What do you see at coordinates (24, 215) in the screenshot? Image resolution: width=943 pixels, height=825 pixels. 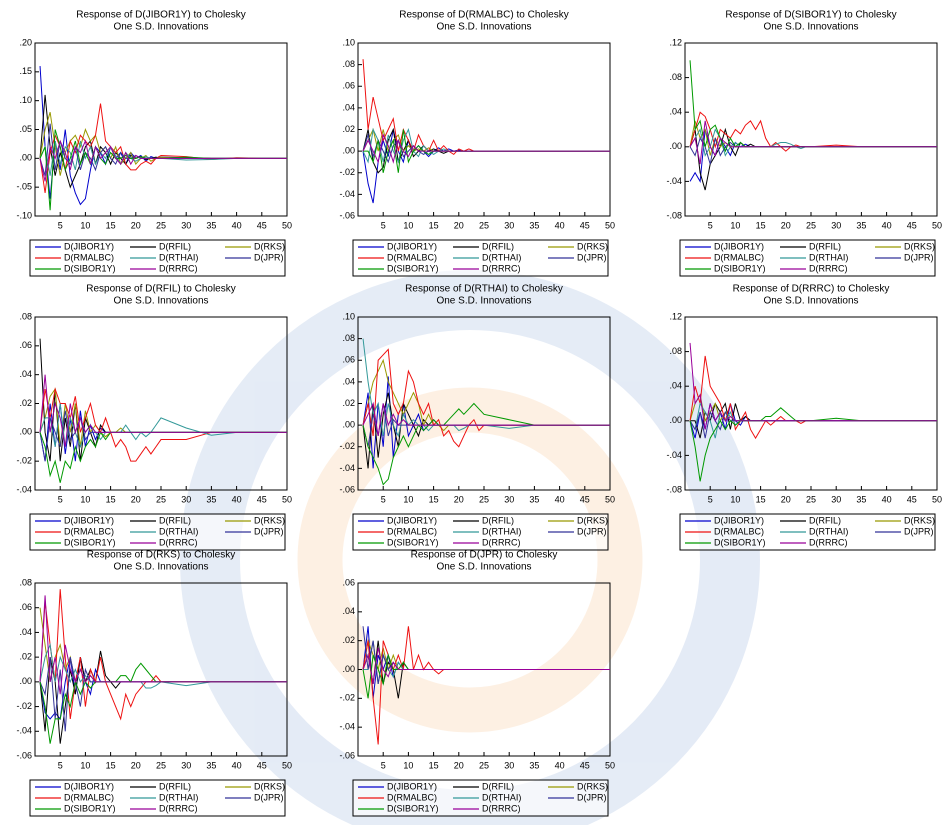 I see `y-tick-label: -.10` at bounding box center [24, 215].